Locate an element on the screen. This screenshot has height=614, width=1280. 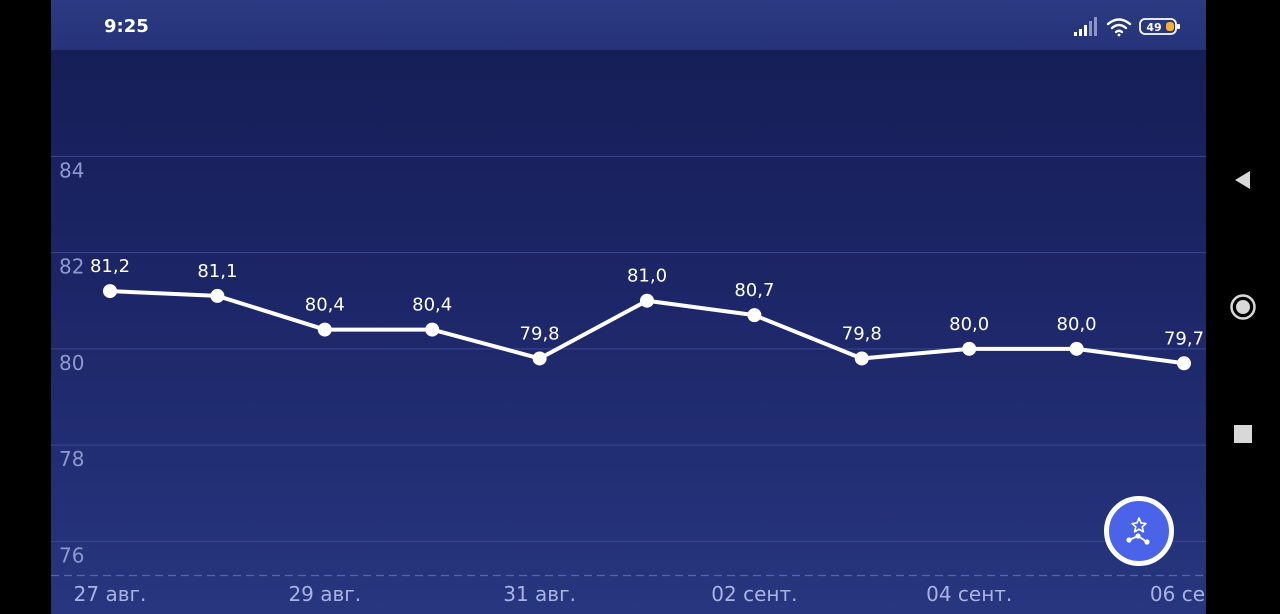
graph-star-button is located at coordinates (1139, 531).